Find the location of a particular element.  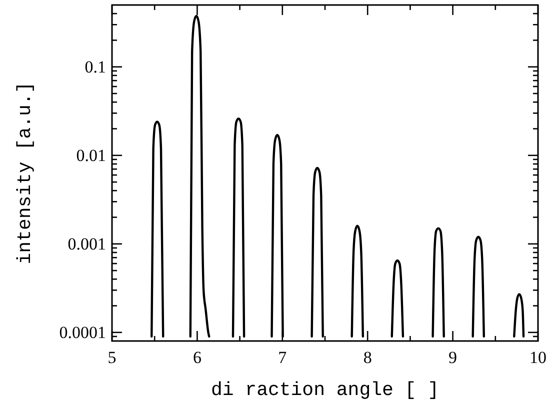

x-tick-label: 9 is located at coordinates (453, 358).